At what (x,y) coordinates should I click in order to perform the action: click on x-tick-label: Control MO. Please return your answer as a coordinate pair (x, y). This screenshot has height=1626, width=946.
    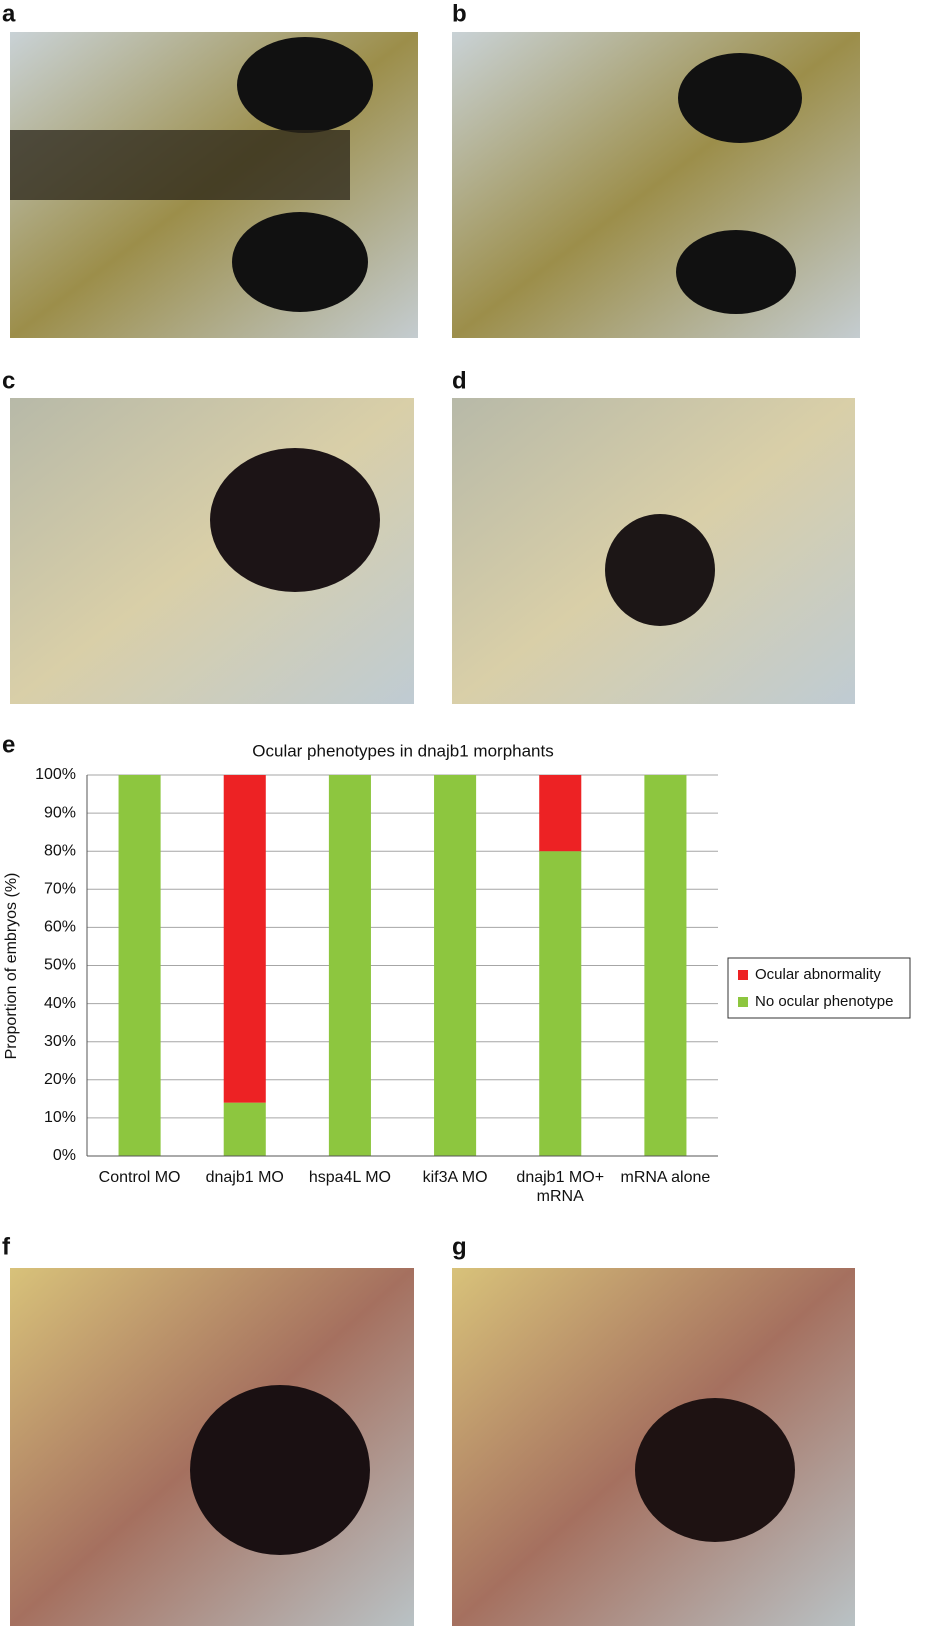
    Looking at the image, I should click on (139, 1177).